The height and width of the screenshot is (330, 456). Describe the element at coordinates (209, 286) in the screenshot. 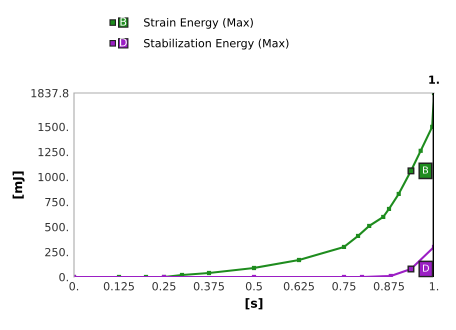

I see `x-tick-label: 0.375` at that location.